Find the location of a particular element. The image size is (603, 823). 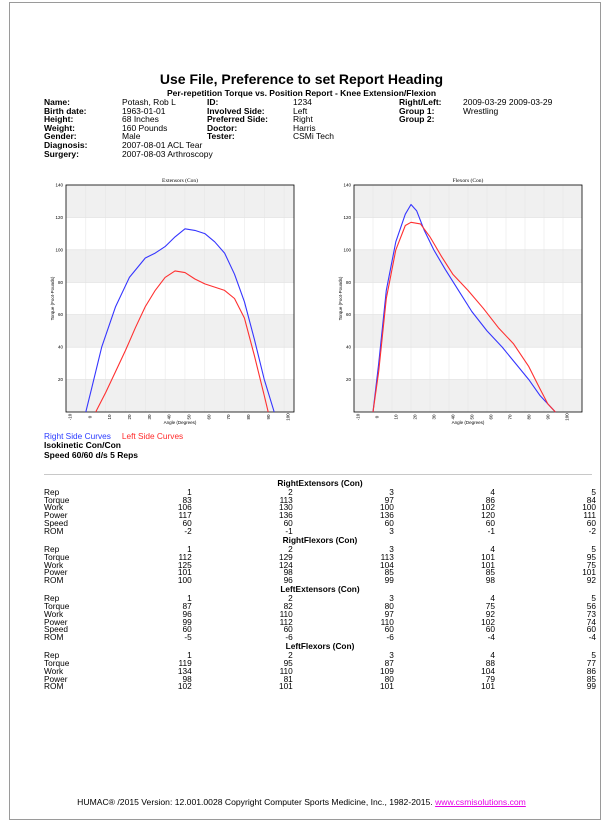

x-tick-label: -10 is located at coordinates (358, 416).